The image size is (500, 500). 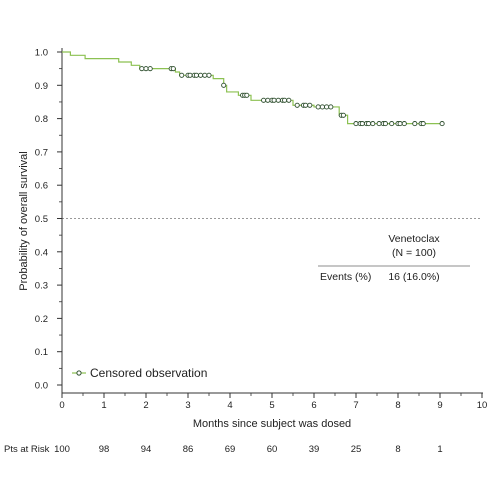 I want to click on risk-value-0: 100, so click(x=62, y=449).